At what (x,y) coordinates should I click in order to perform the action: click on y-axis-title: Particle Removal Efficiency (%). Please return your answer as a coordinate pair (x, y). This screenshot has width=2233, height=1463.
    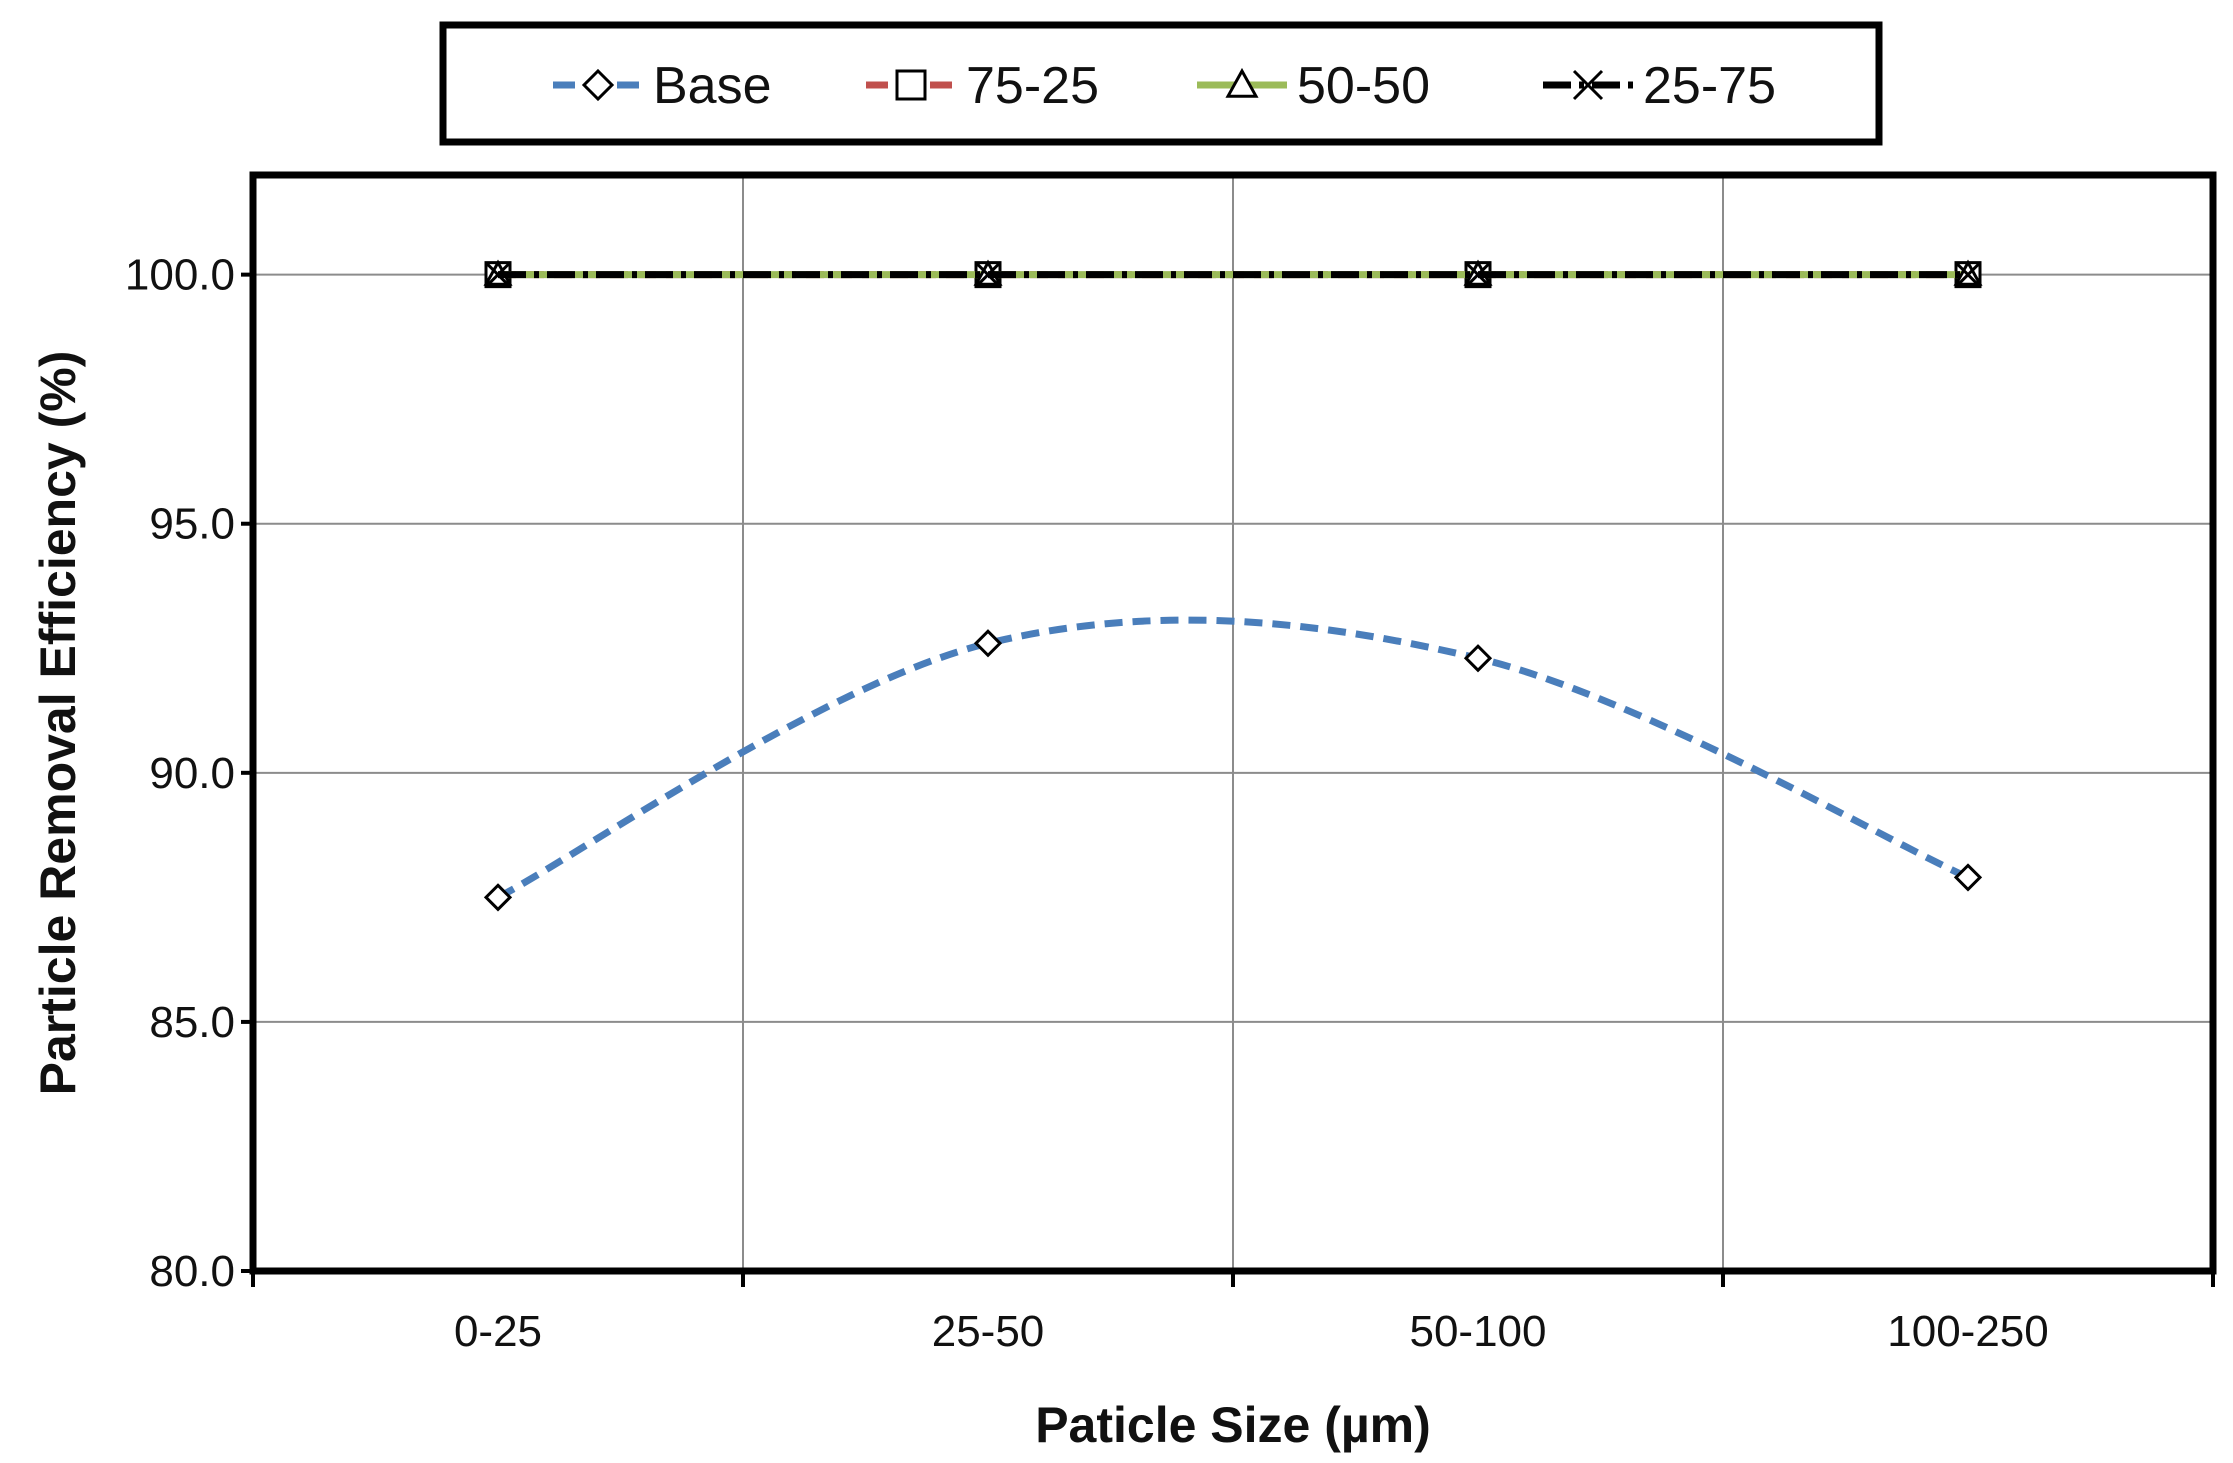
    Looking at the image, I should click on (58, 723).